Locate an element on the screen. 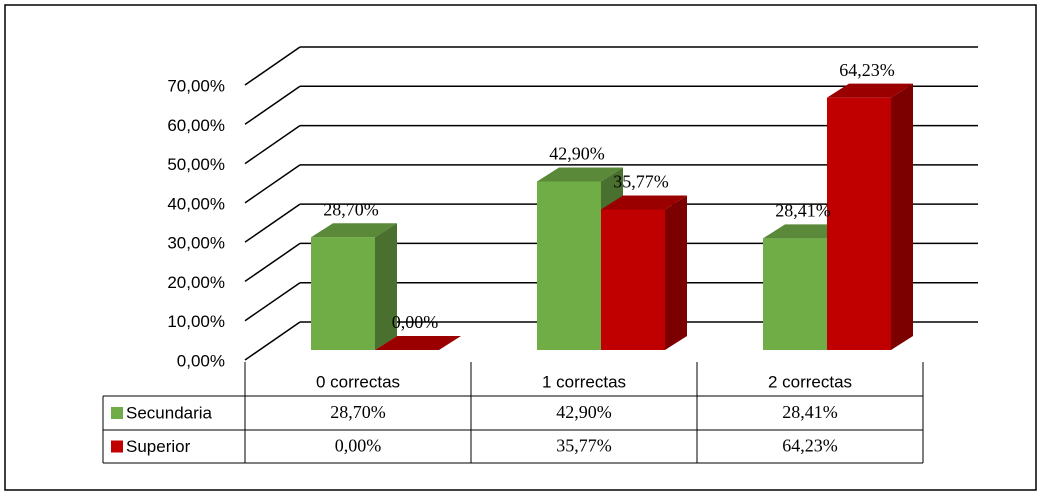 Image resolution: width=1042 pixels, height=496 pixels. y-tick-label: 50,00% is located at coordinates (196, 164).